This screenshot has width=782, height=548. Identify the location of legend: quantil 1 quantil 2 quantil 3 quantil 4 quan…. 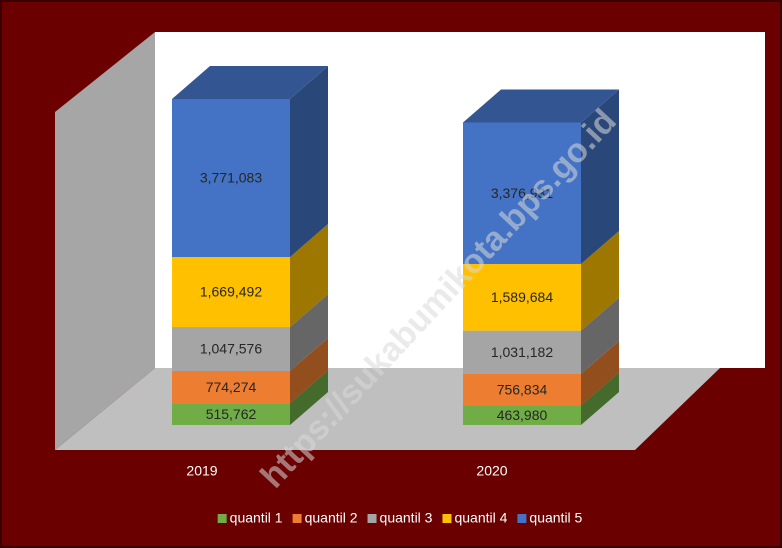
(400, 518).